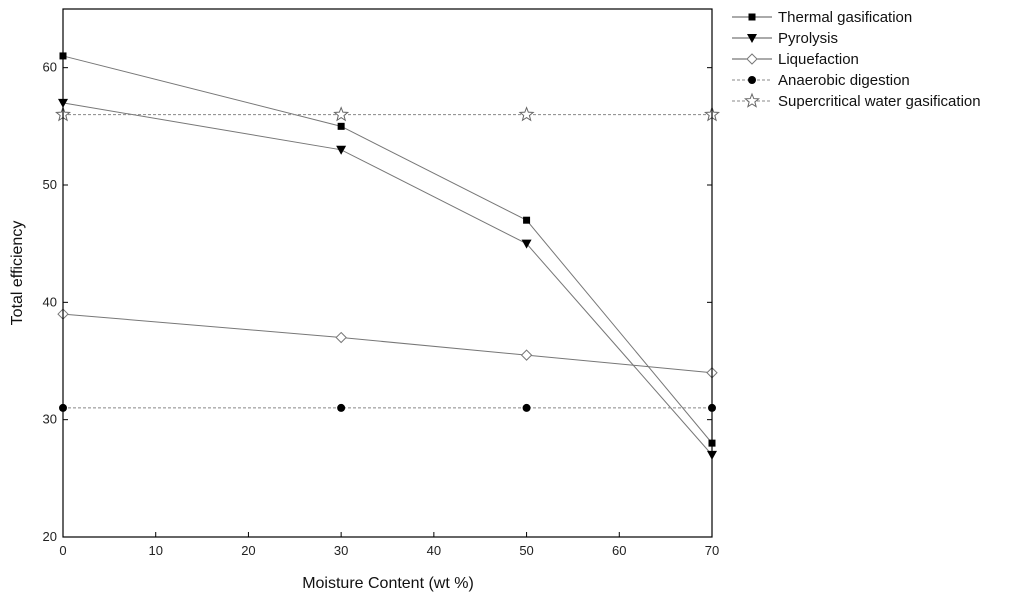 The image size is (1024, 602). What do you see at coordinates (845, 17) in the screenshot?
I see `legend-label-thermal-gasification: Thermal gasification` at bounding box center [845, 17].